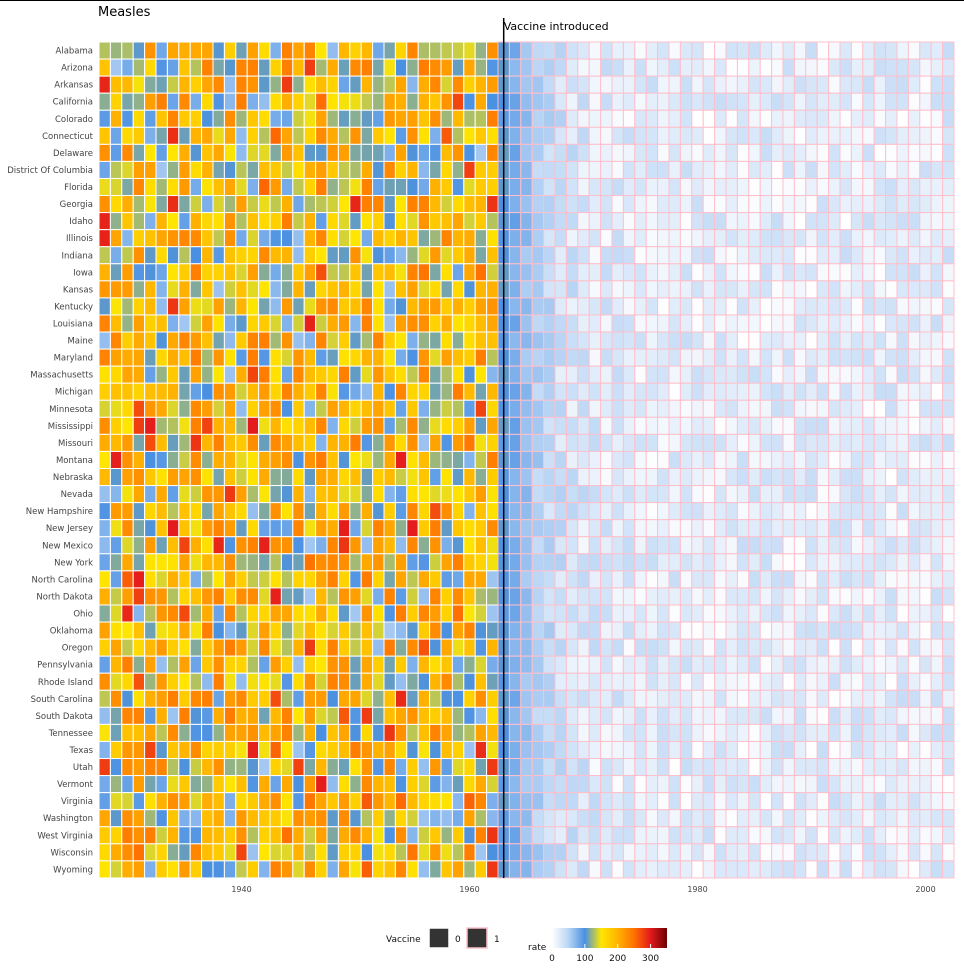  I want to click on vaccine-introduced-annotation: Vaccine introduced, so click(556, 26).